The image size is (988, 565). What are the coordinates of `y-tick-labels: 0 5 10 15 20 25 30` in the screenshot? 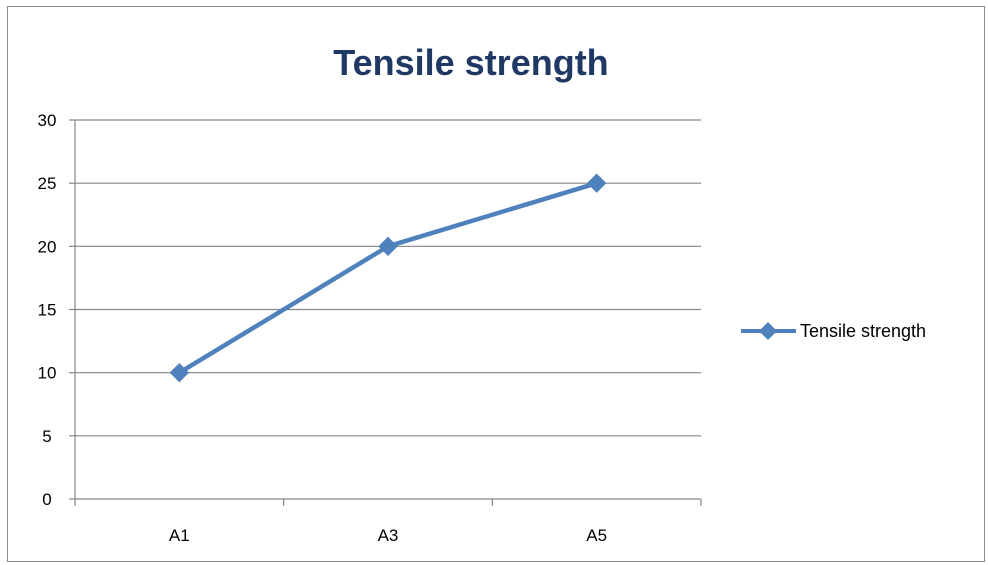 It's located at (47, 310).